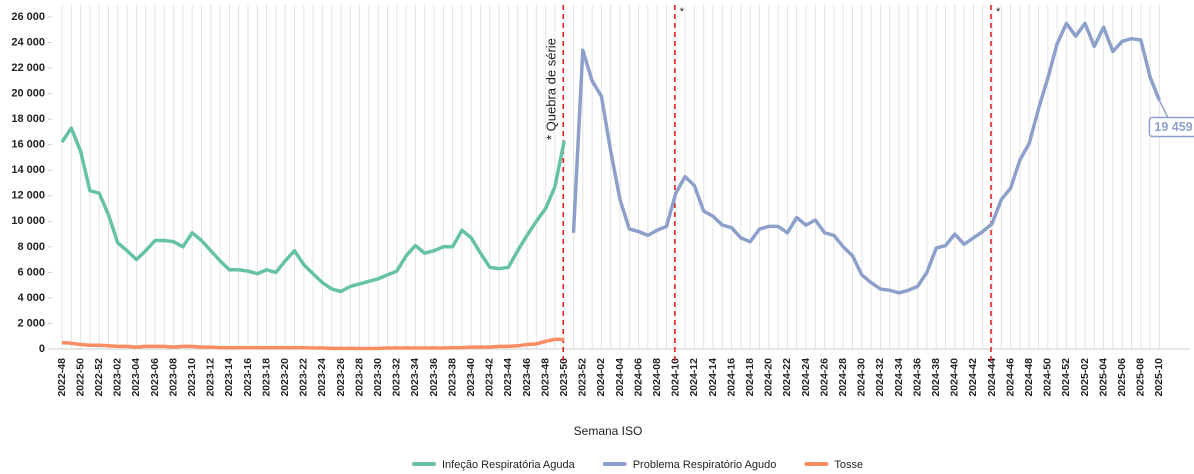 Image resolution: width=1194 pixels, height=474 pixels. I want to click on x-tick-label: 2023-18, so click(266, 377).